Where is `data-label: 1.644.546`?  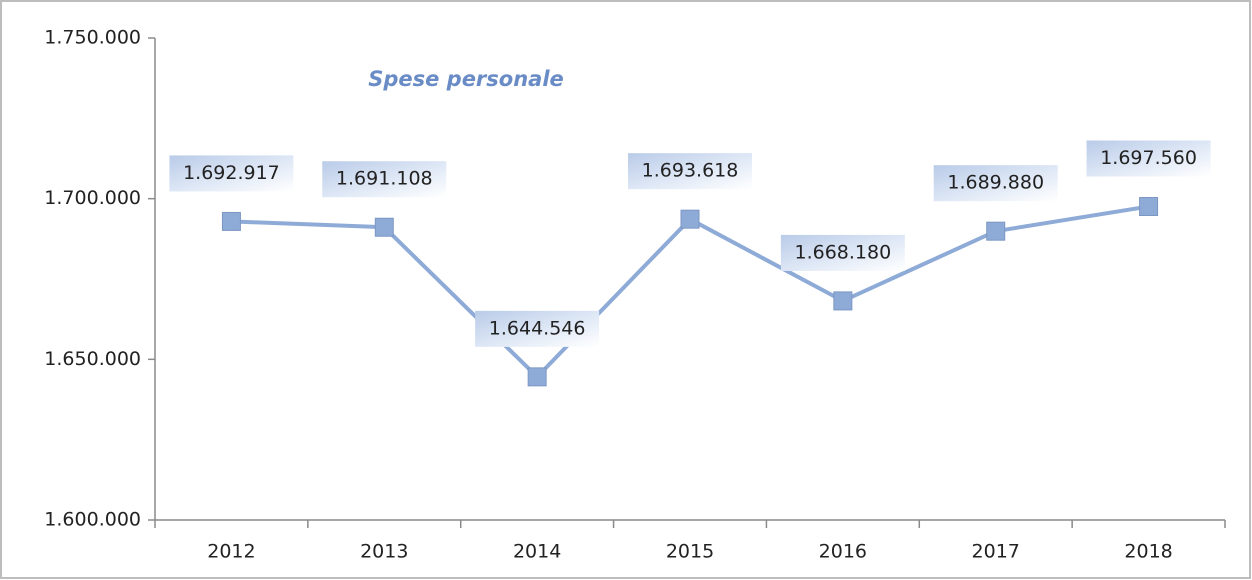 data-label: 1.644.546 is located at coordinates (537, 328).